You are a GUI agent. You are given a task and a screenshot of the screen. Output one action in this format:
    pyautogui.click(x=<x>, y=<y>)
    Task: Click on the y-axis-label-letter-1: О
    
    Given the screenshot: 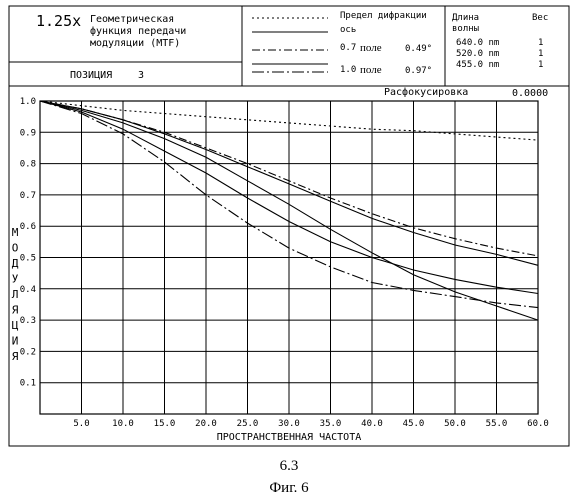 What is the action you would take?
    pyautogui.click(x=15, y=248)
    